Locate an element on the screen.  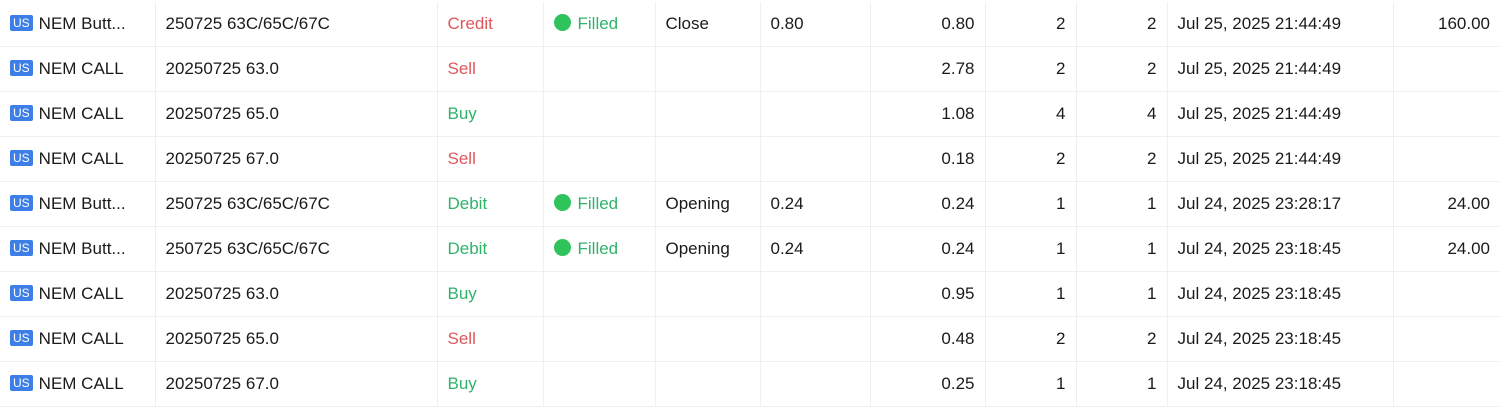
fill-price-cell: 1.08 is located at coordinates (928, 114).